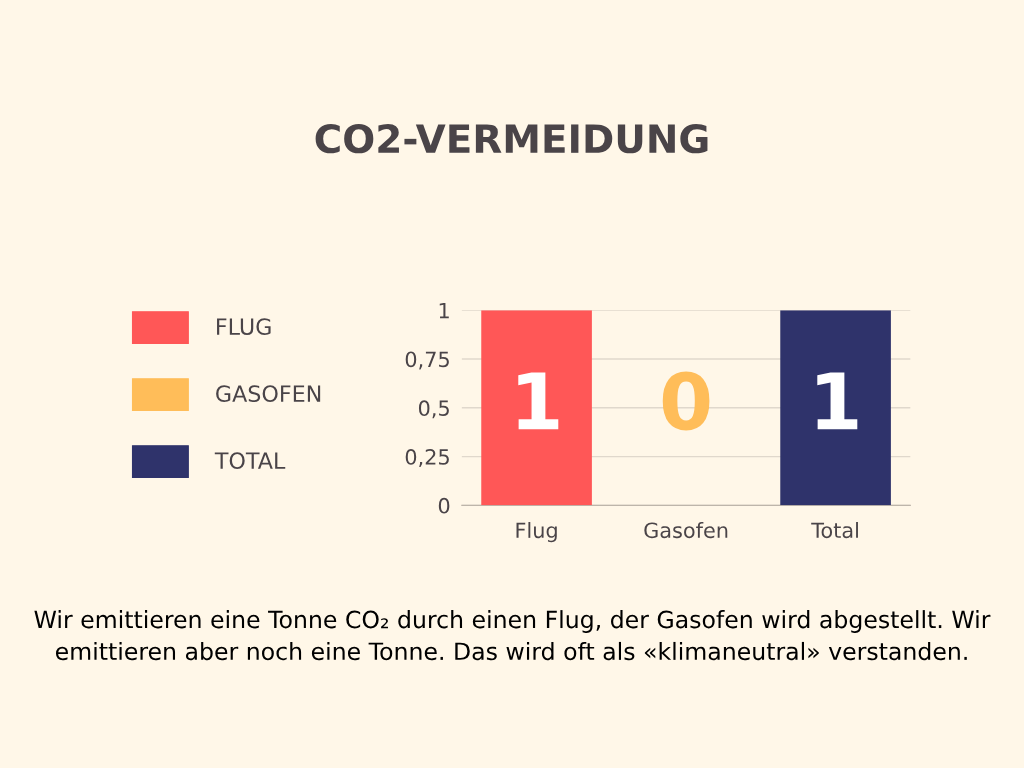  I want to click on x-tick-label: Flug, so click(536, 532).